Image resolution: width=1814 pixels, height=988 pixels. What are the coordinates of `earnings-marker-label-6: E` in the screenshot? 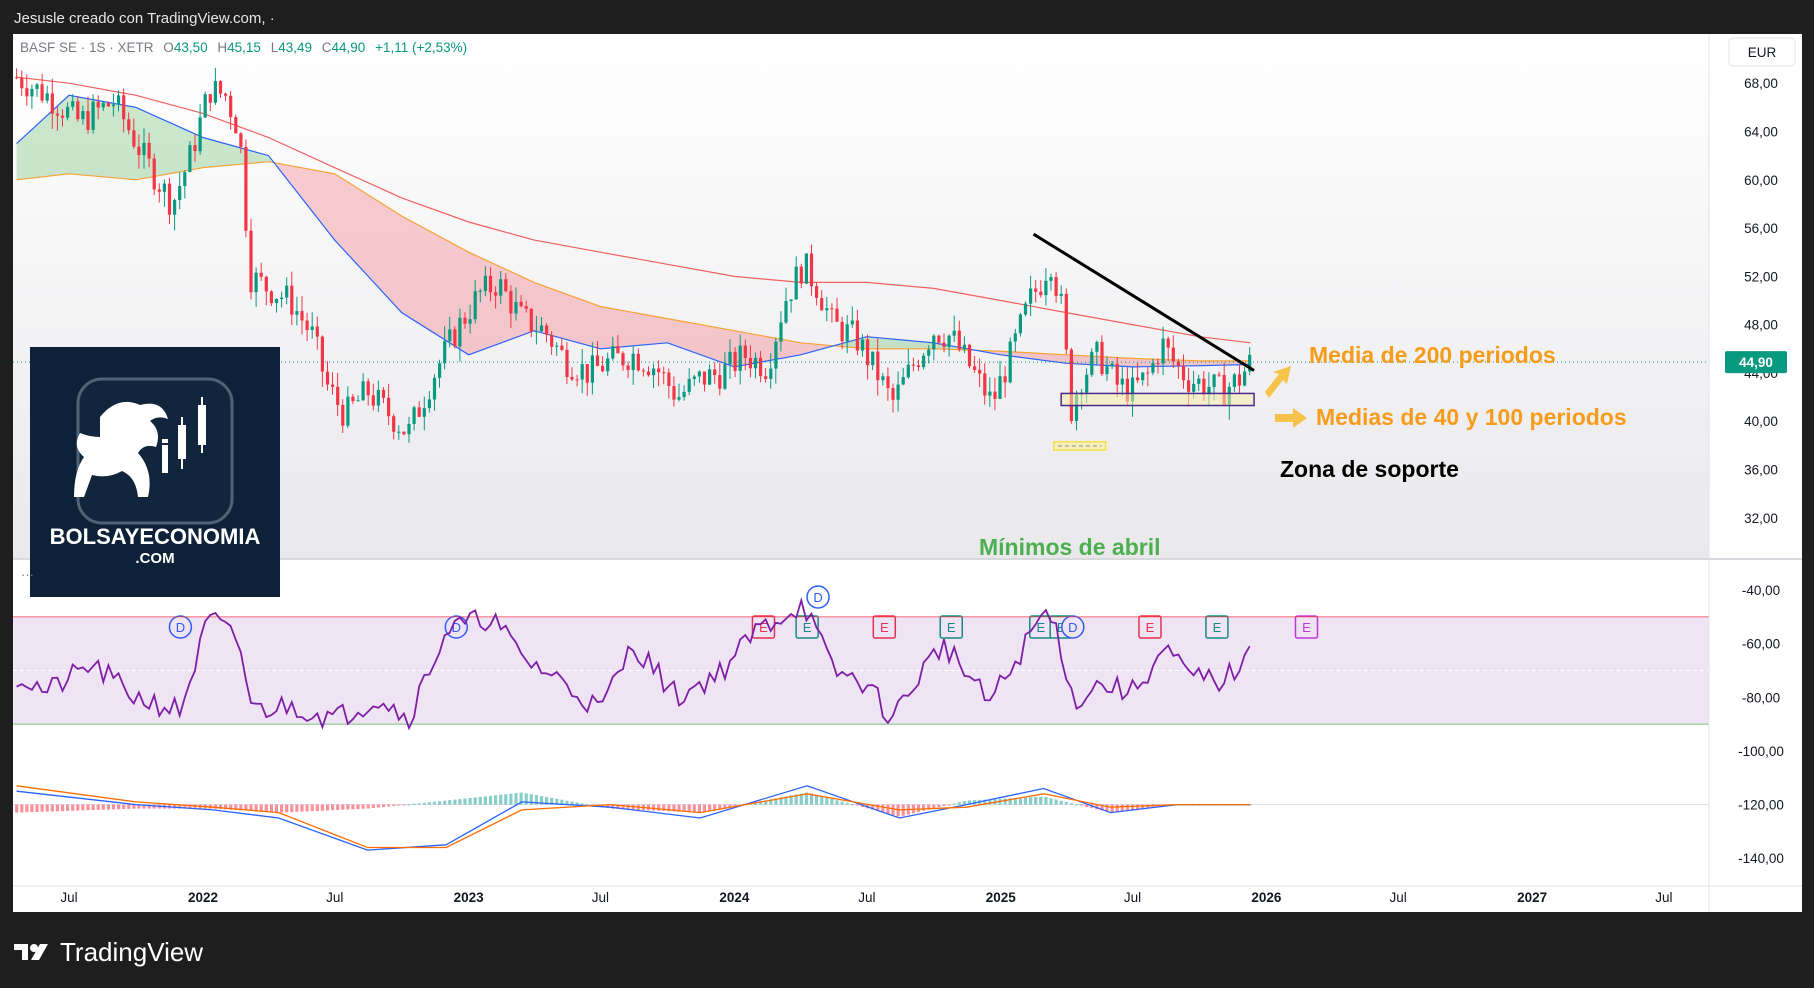 It's located at (951, 627).